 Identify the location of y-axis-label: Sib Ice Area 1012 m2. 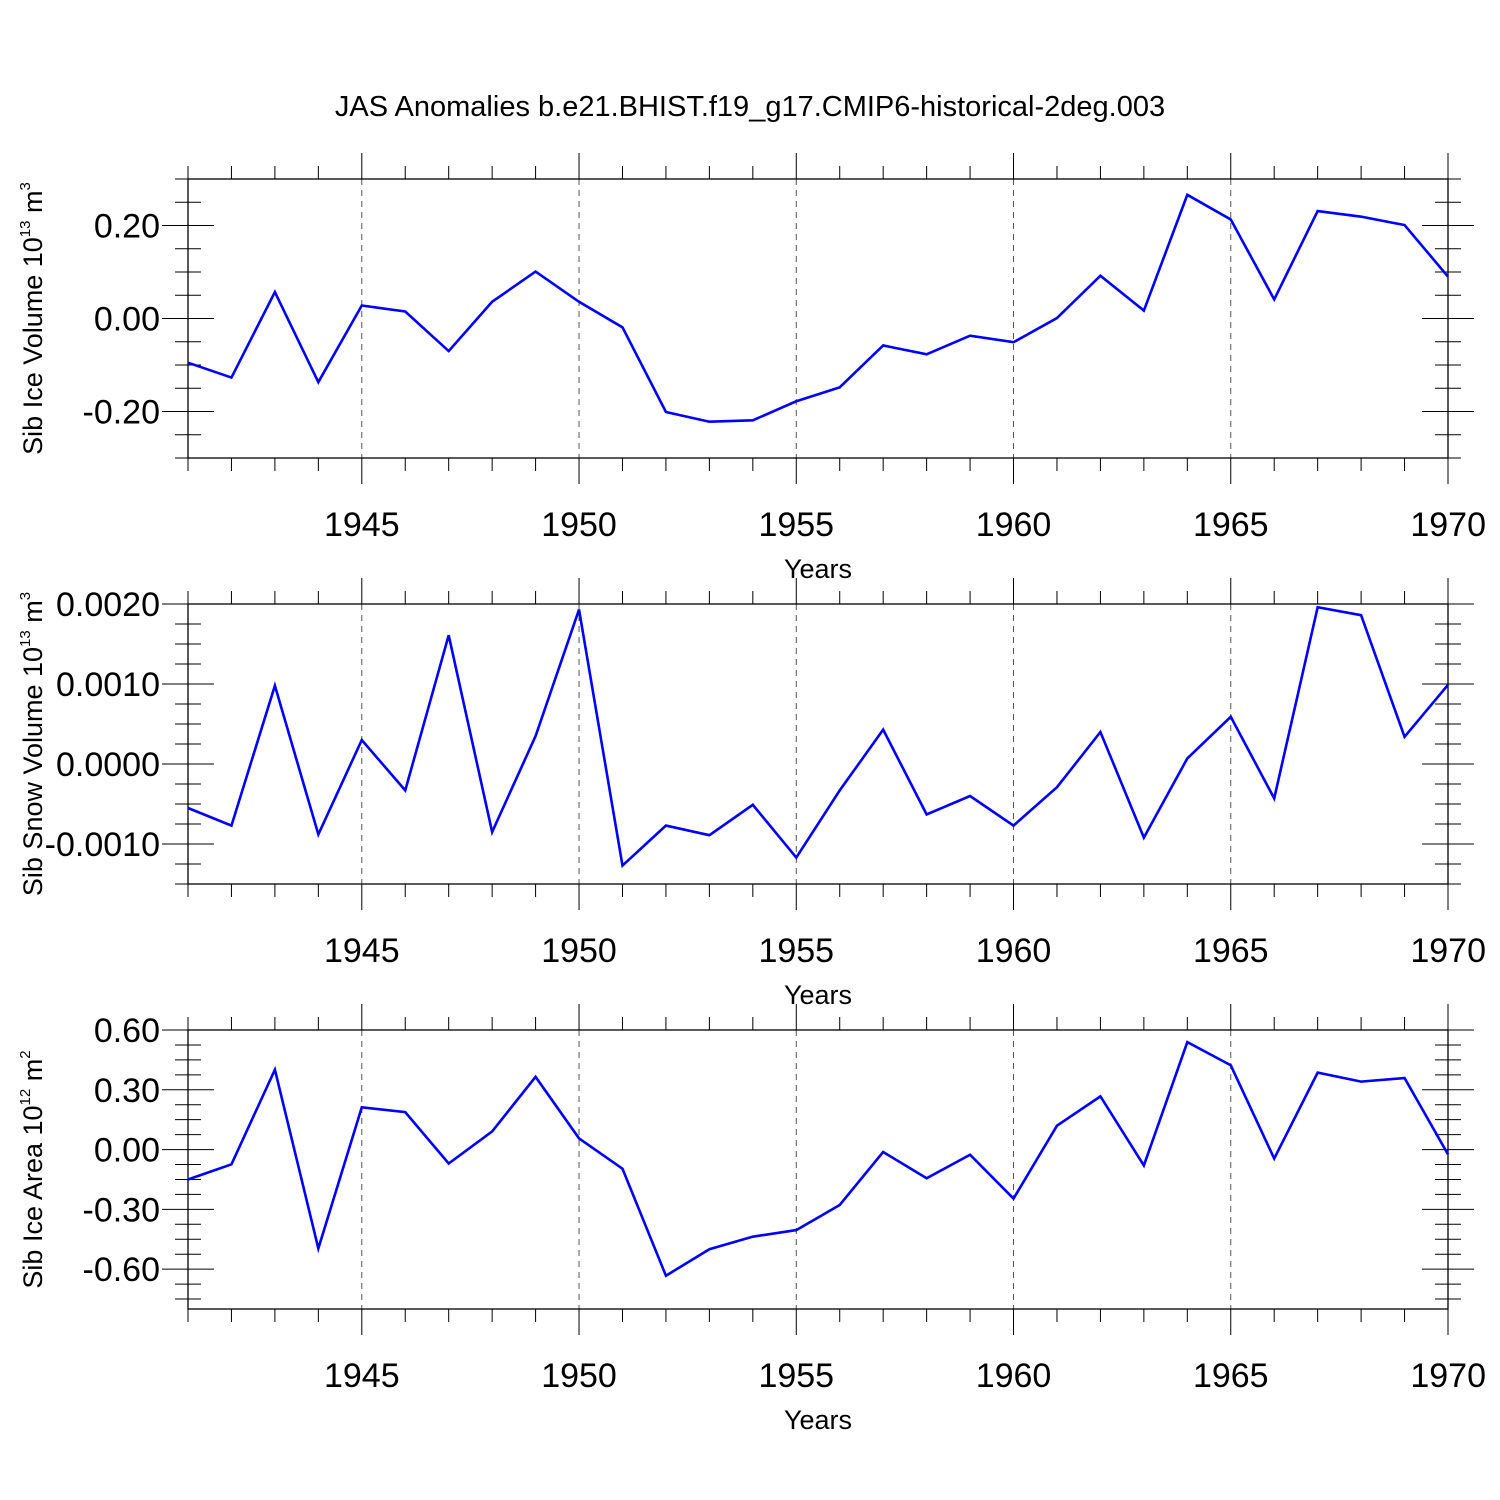
(32, 1169).